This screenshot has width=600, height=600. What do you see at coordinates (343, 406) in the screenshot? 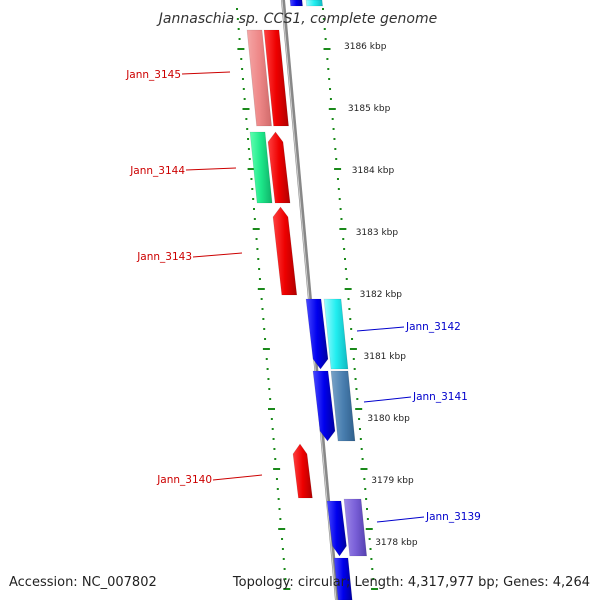
I see `gene-block-jann-3141-outer` at bounding box center [343, 406].